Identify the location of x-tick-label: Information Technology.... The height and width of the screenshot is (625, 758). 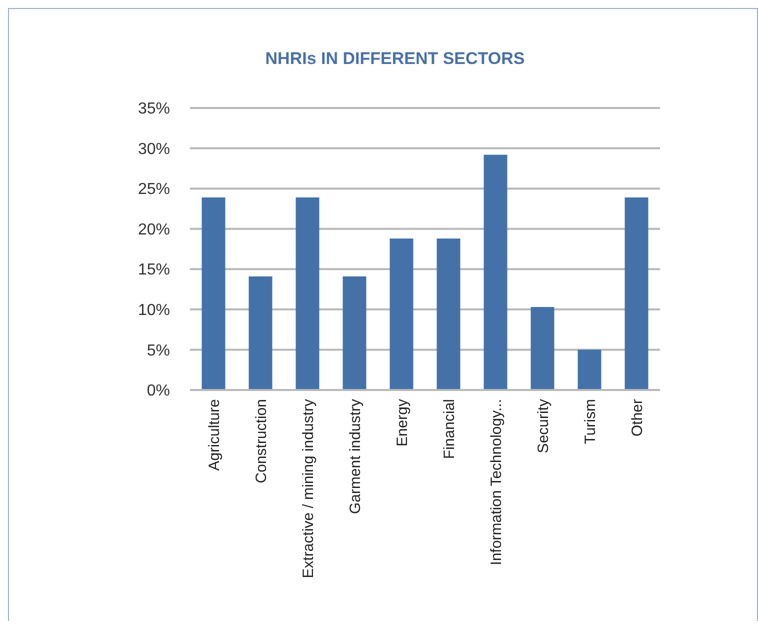
(496, 482).